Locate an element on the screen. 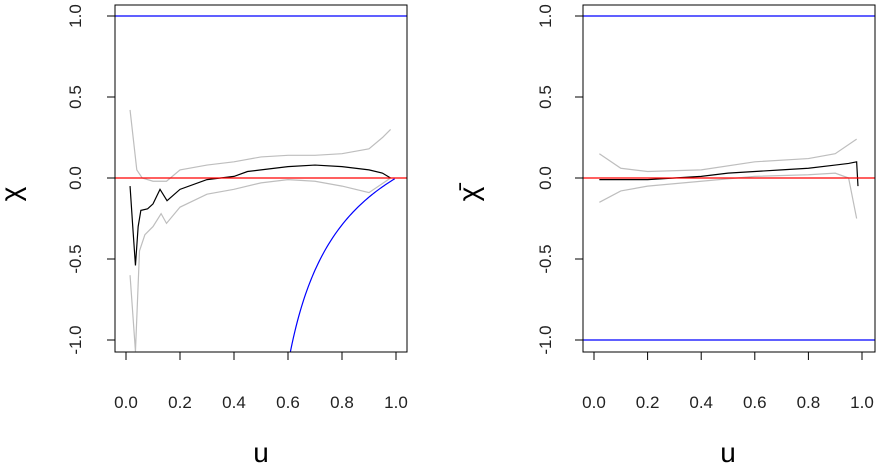  lower-bound-curve is located at coordinates (342, 265).